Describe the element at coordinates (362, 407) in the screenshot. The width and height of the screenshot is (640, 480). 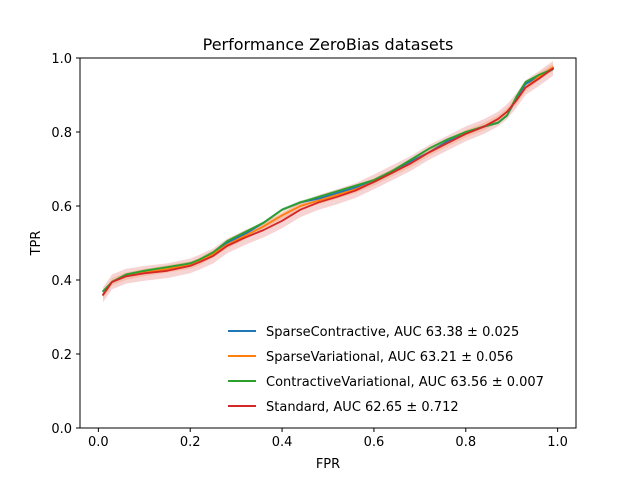
I see `legend-label-3: Standard, AUC 62.65 ± 0.712` at that location.